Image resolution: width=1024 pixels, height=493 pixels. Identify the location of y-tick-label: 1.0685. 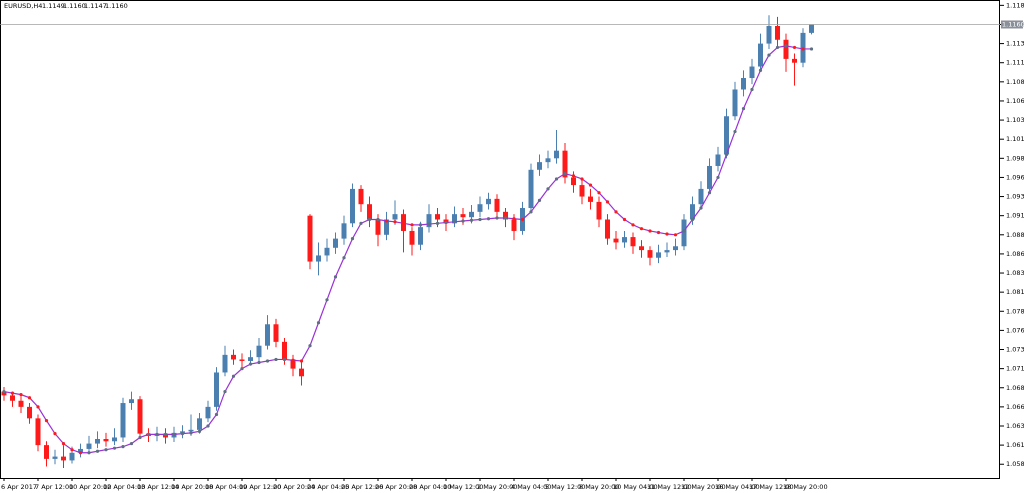
(1015, 388).